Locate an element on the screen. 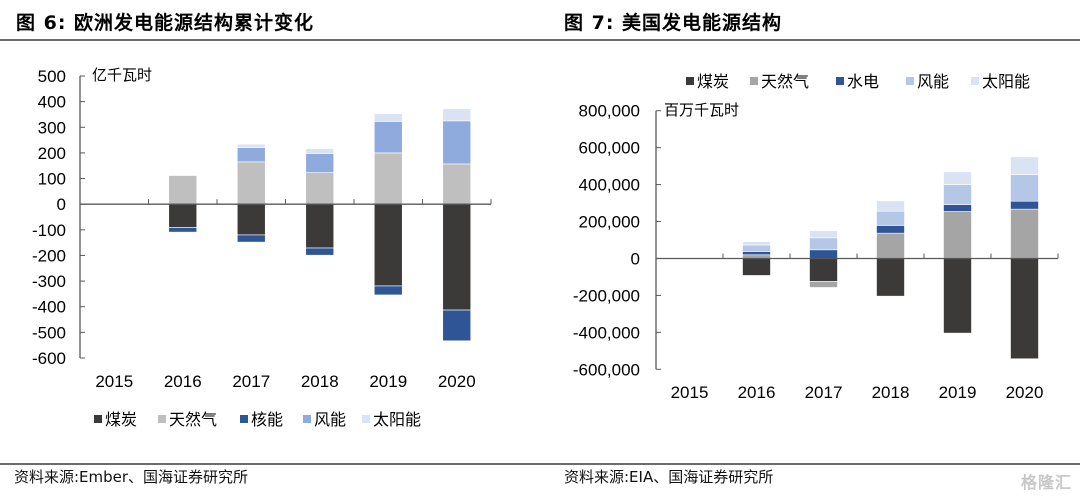  y-tick-label: -500 is located at coordinates (49, 332).